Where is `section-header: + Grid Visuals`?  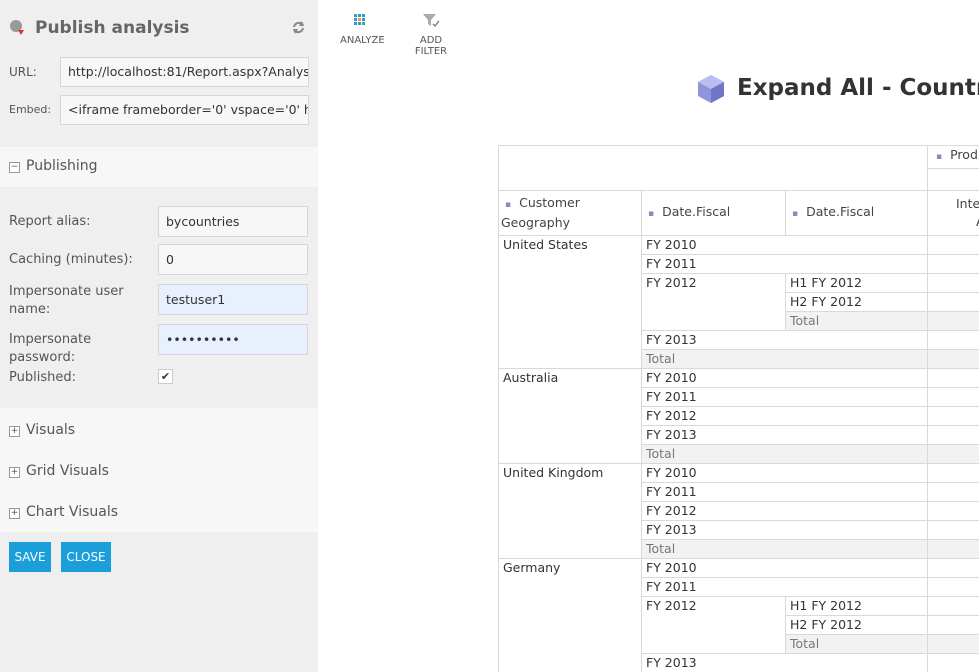
section-header: + Grid Visuals is located at coordinates (59, 471).